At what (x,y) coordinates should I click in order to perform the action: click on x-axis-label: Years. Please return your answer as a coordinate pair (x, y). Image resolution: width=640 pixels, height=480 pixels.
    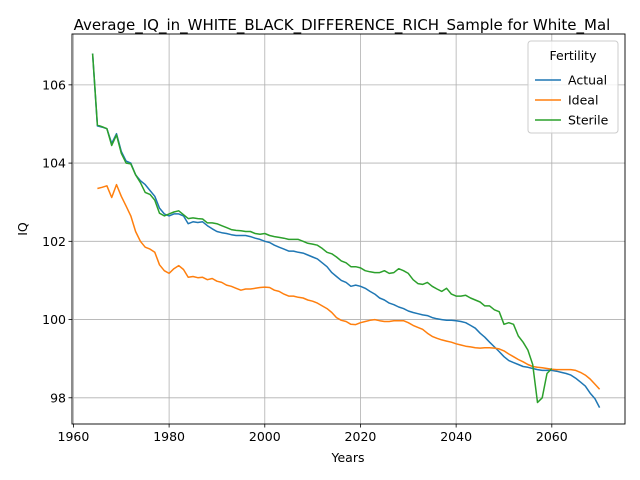
    Looking at the image, I should click on (348, 457).